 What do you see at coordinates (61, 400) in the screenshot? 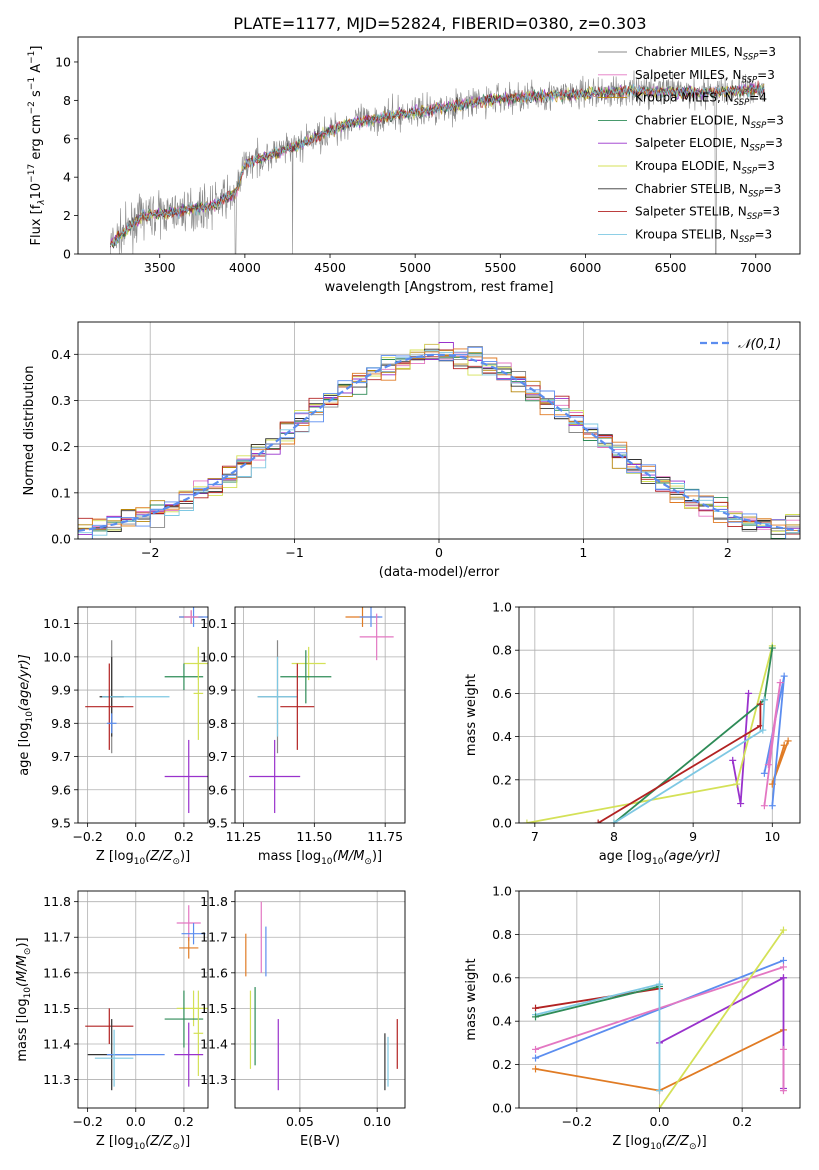
I see `y-tick-label: 0.3` at bounding box center [61, 400].